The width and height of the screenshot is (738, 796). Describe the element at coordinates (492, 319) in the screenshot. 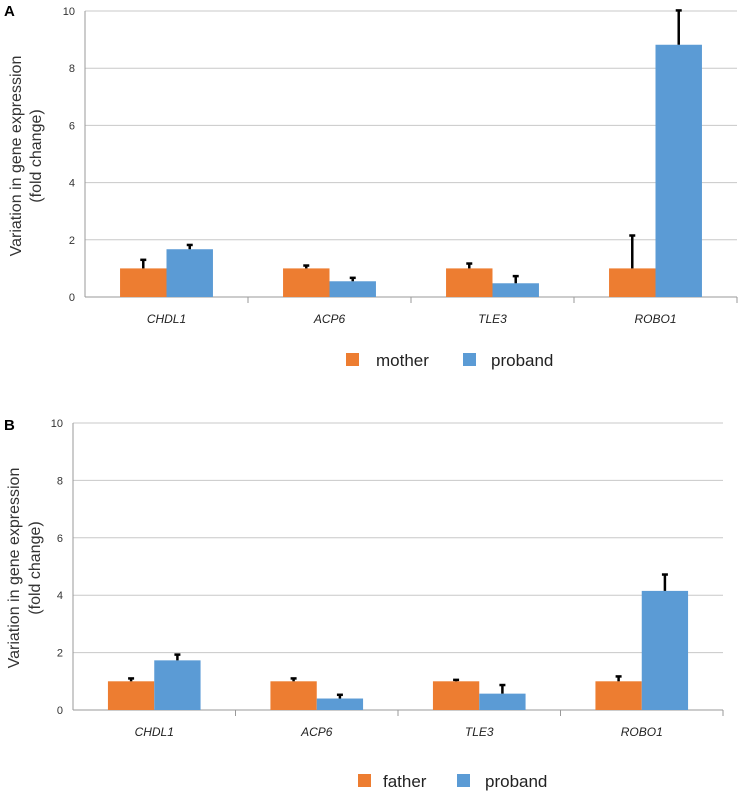

I see `panel-a-category-label: TLE3` at that location.